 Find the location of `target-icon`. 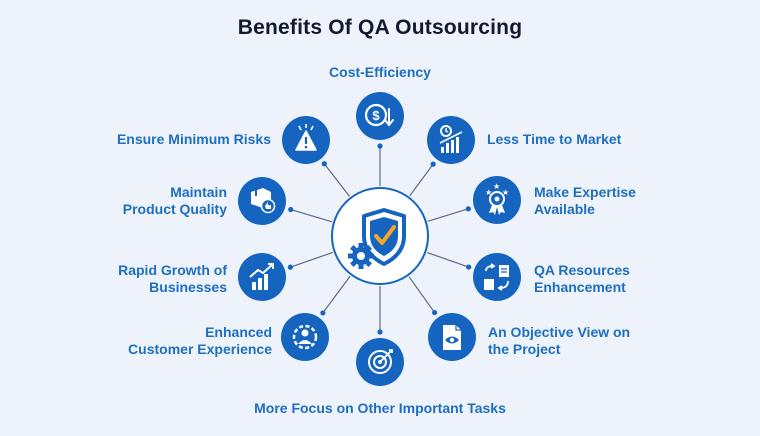

target-icon is located at coordinates (380, 361).